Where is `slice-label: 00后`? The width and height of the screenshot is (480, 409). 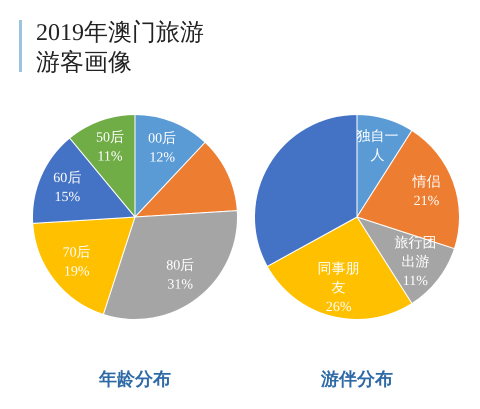 slice-label: 00后 is located at coordinates (162, 138).